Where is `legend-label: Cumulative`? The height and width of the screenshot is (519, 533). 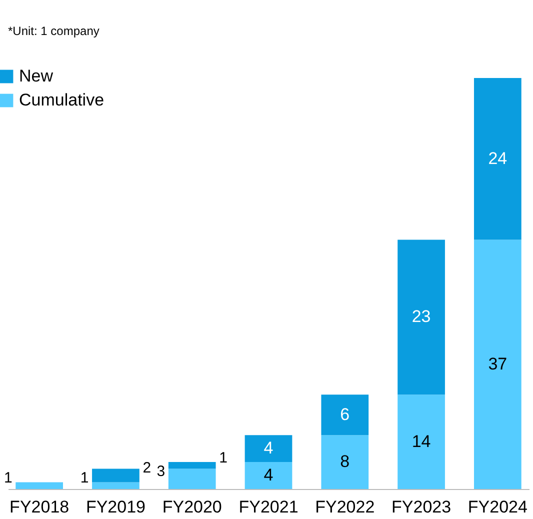
legend-label: Cumulative is located at coordinates (61, 100).